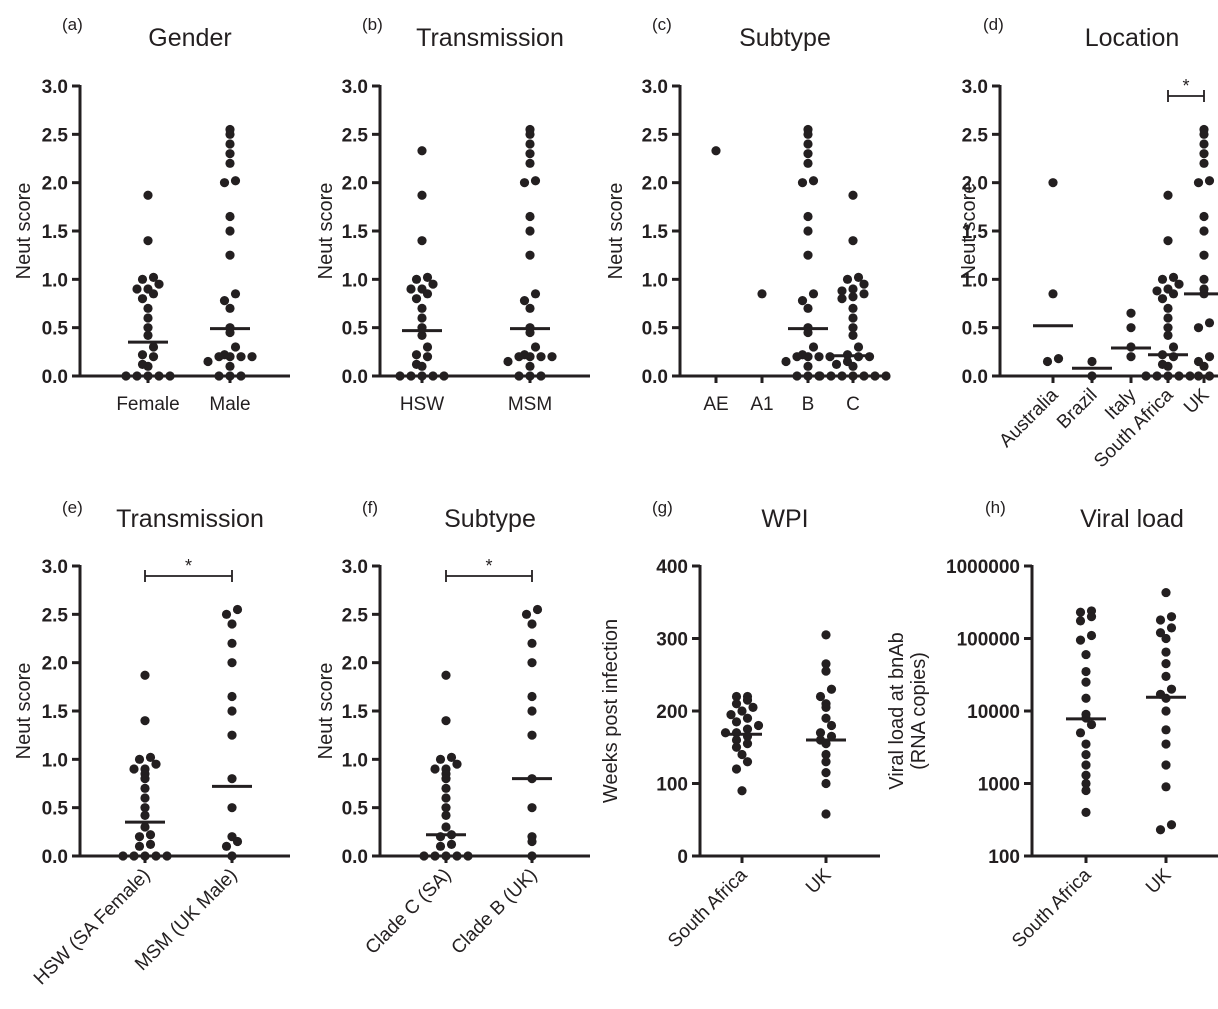  I want to click on panel-letter: (e), so click(72, 507).